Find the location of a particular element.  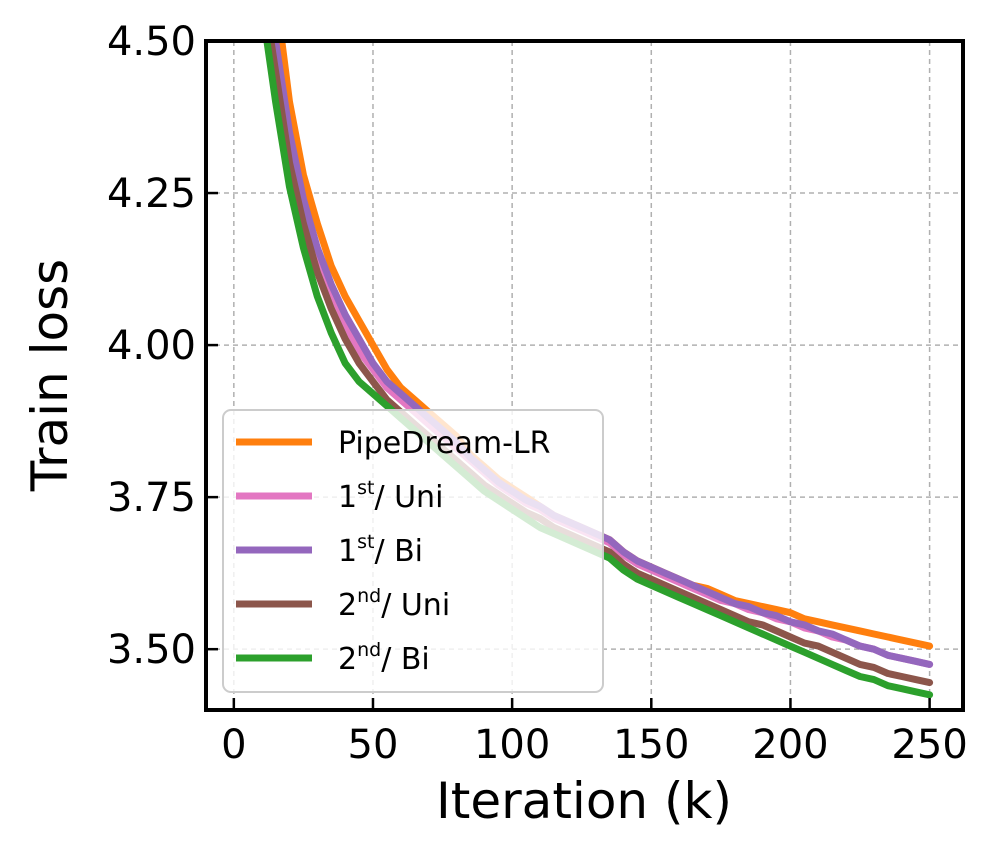

y-axis-title: Train loss is located at coordinates (50, 375).